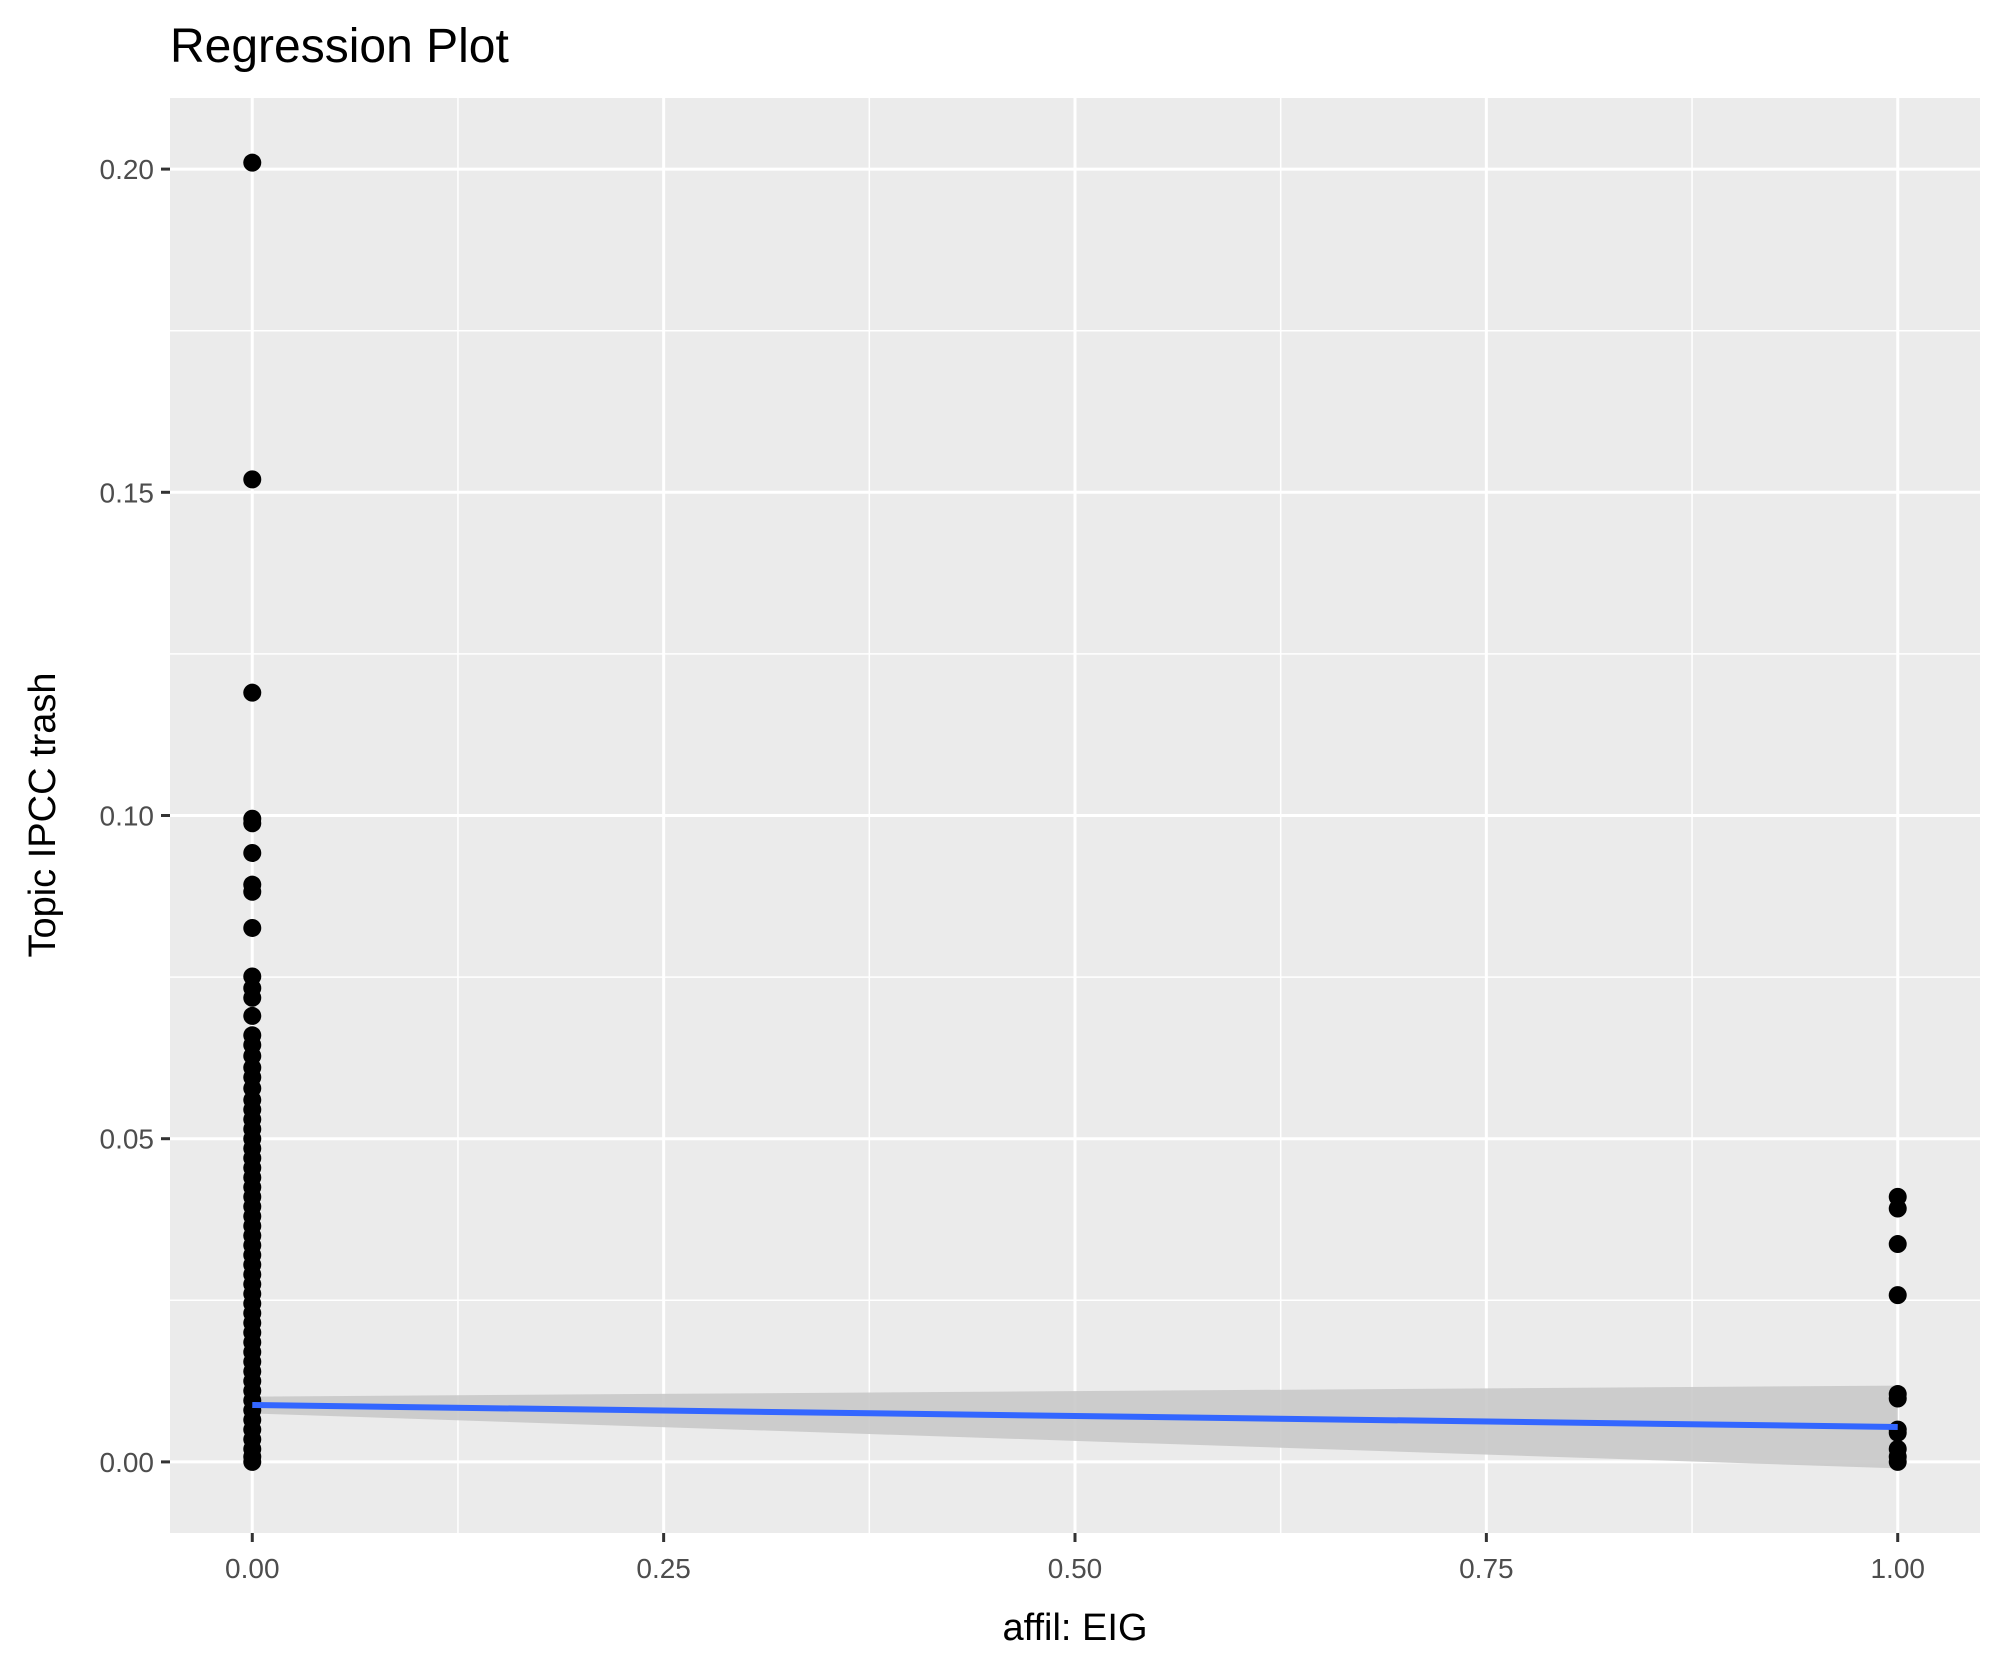  Describe the element at coordinates (1486, 1568) in the screenshot. I see `x-tick-label: 0.75` at that location.